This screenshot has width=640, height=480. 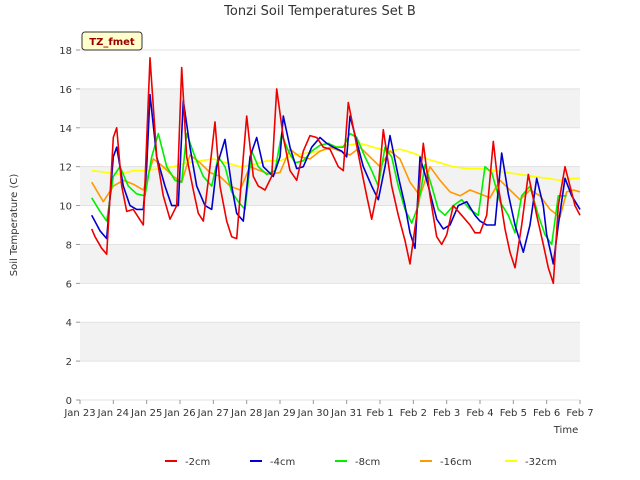 I want to click on legend: -2cm -4cm -8cm -16cm -32cm, so click(x=361, y=462).